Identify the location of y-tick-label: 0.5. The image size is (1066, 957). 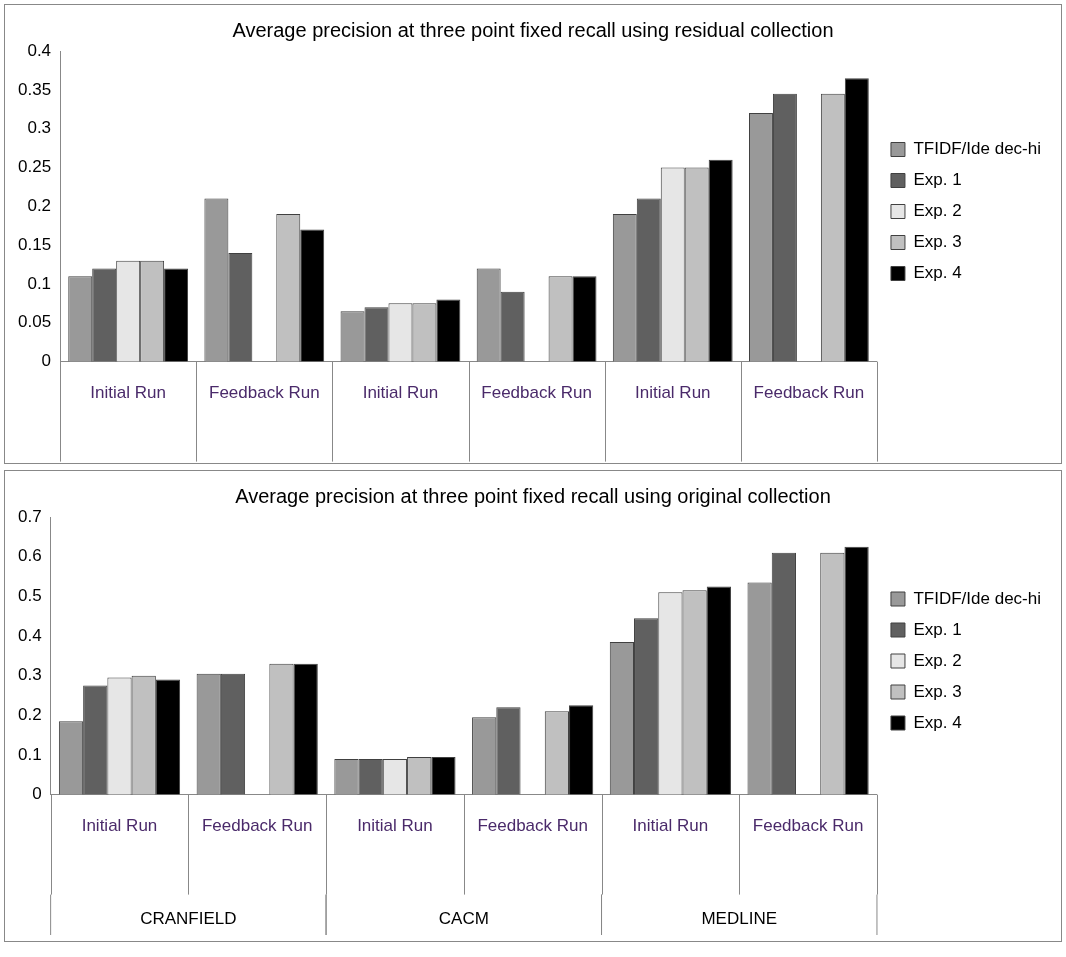
(29, 595).